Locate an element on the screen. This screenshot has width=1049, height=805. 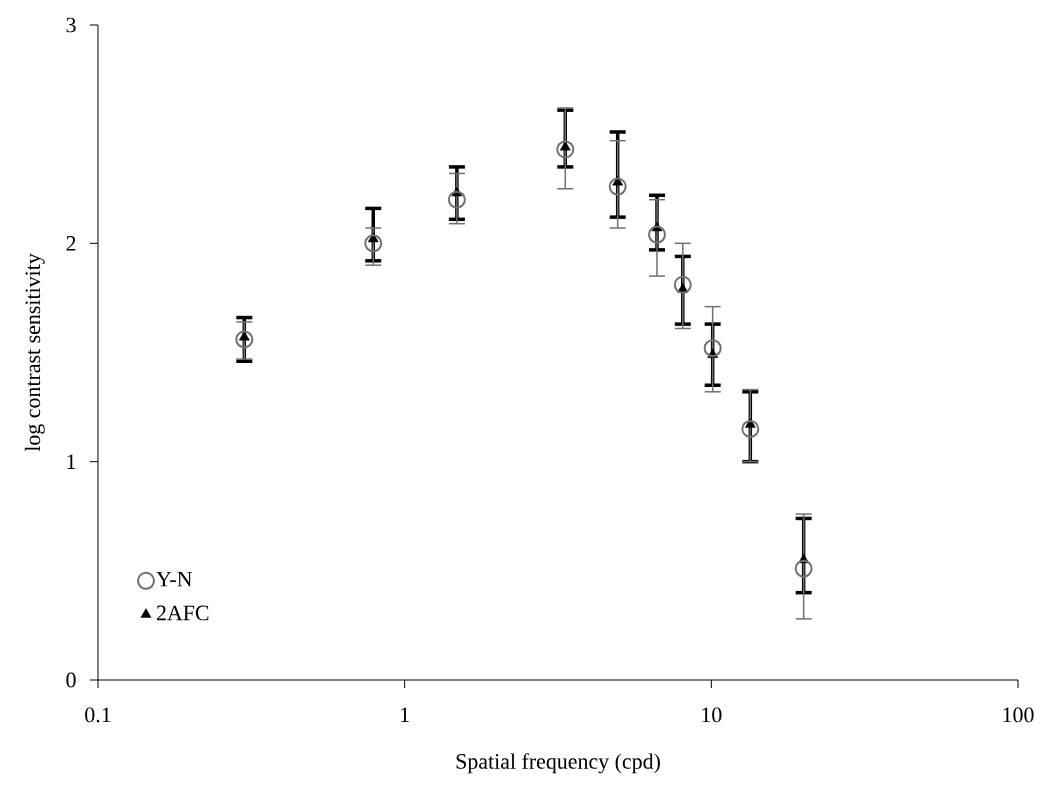
y-tick-label: 0 is located at coordinates (71, 680).